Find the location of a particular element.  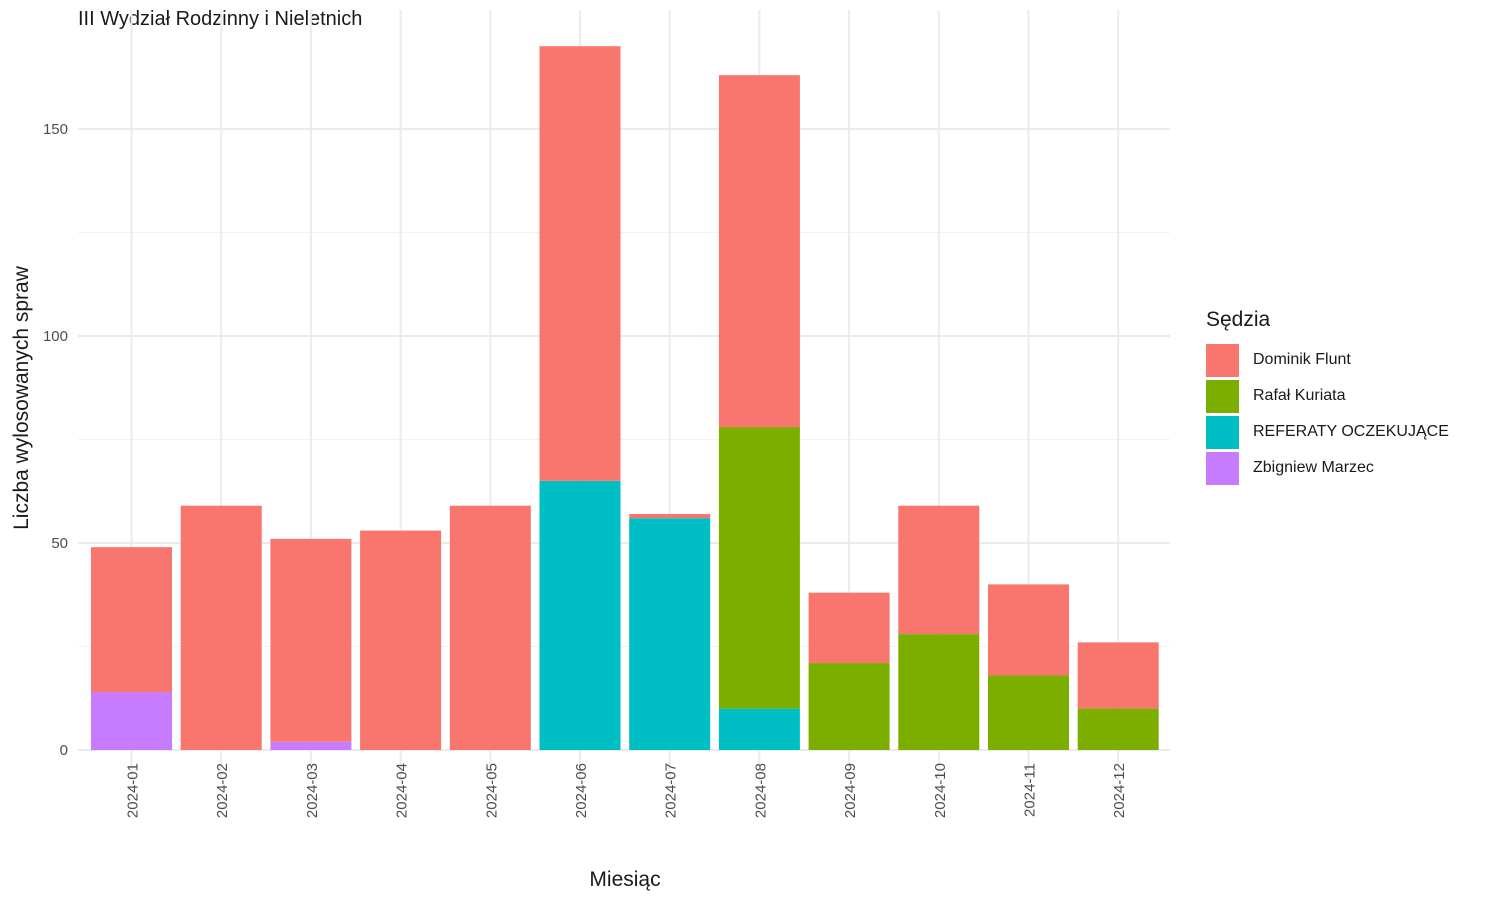

x-tick-label: 2024-07 is located at coordinates (671, 790).